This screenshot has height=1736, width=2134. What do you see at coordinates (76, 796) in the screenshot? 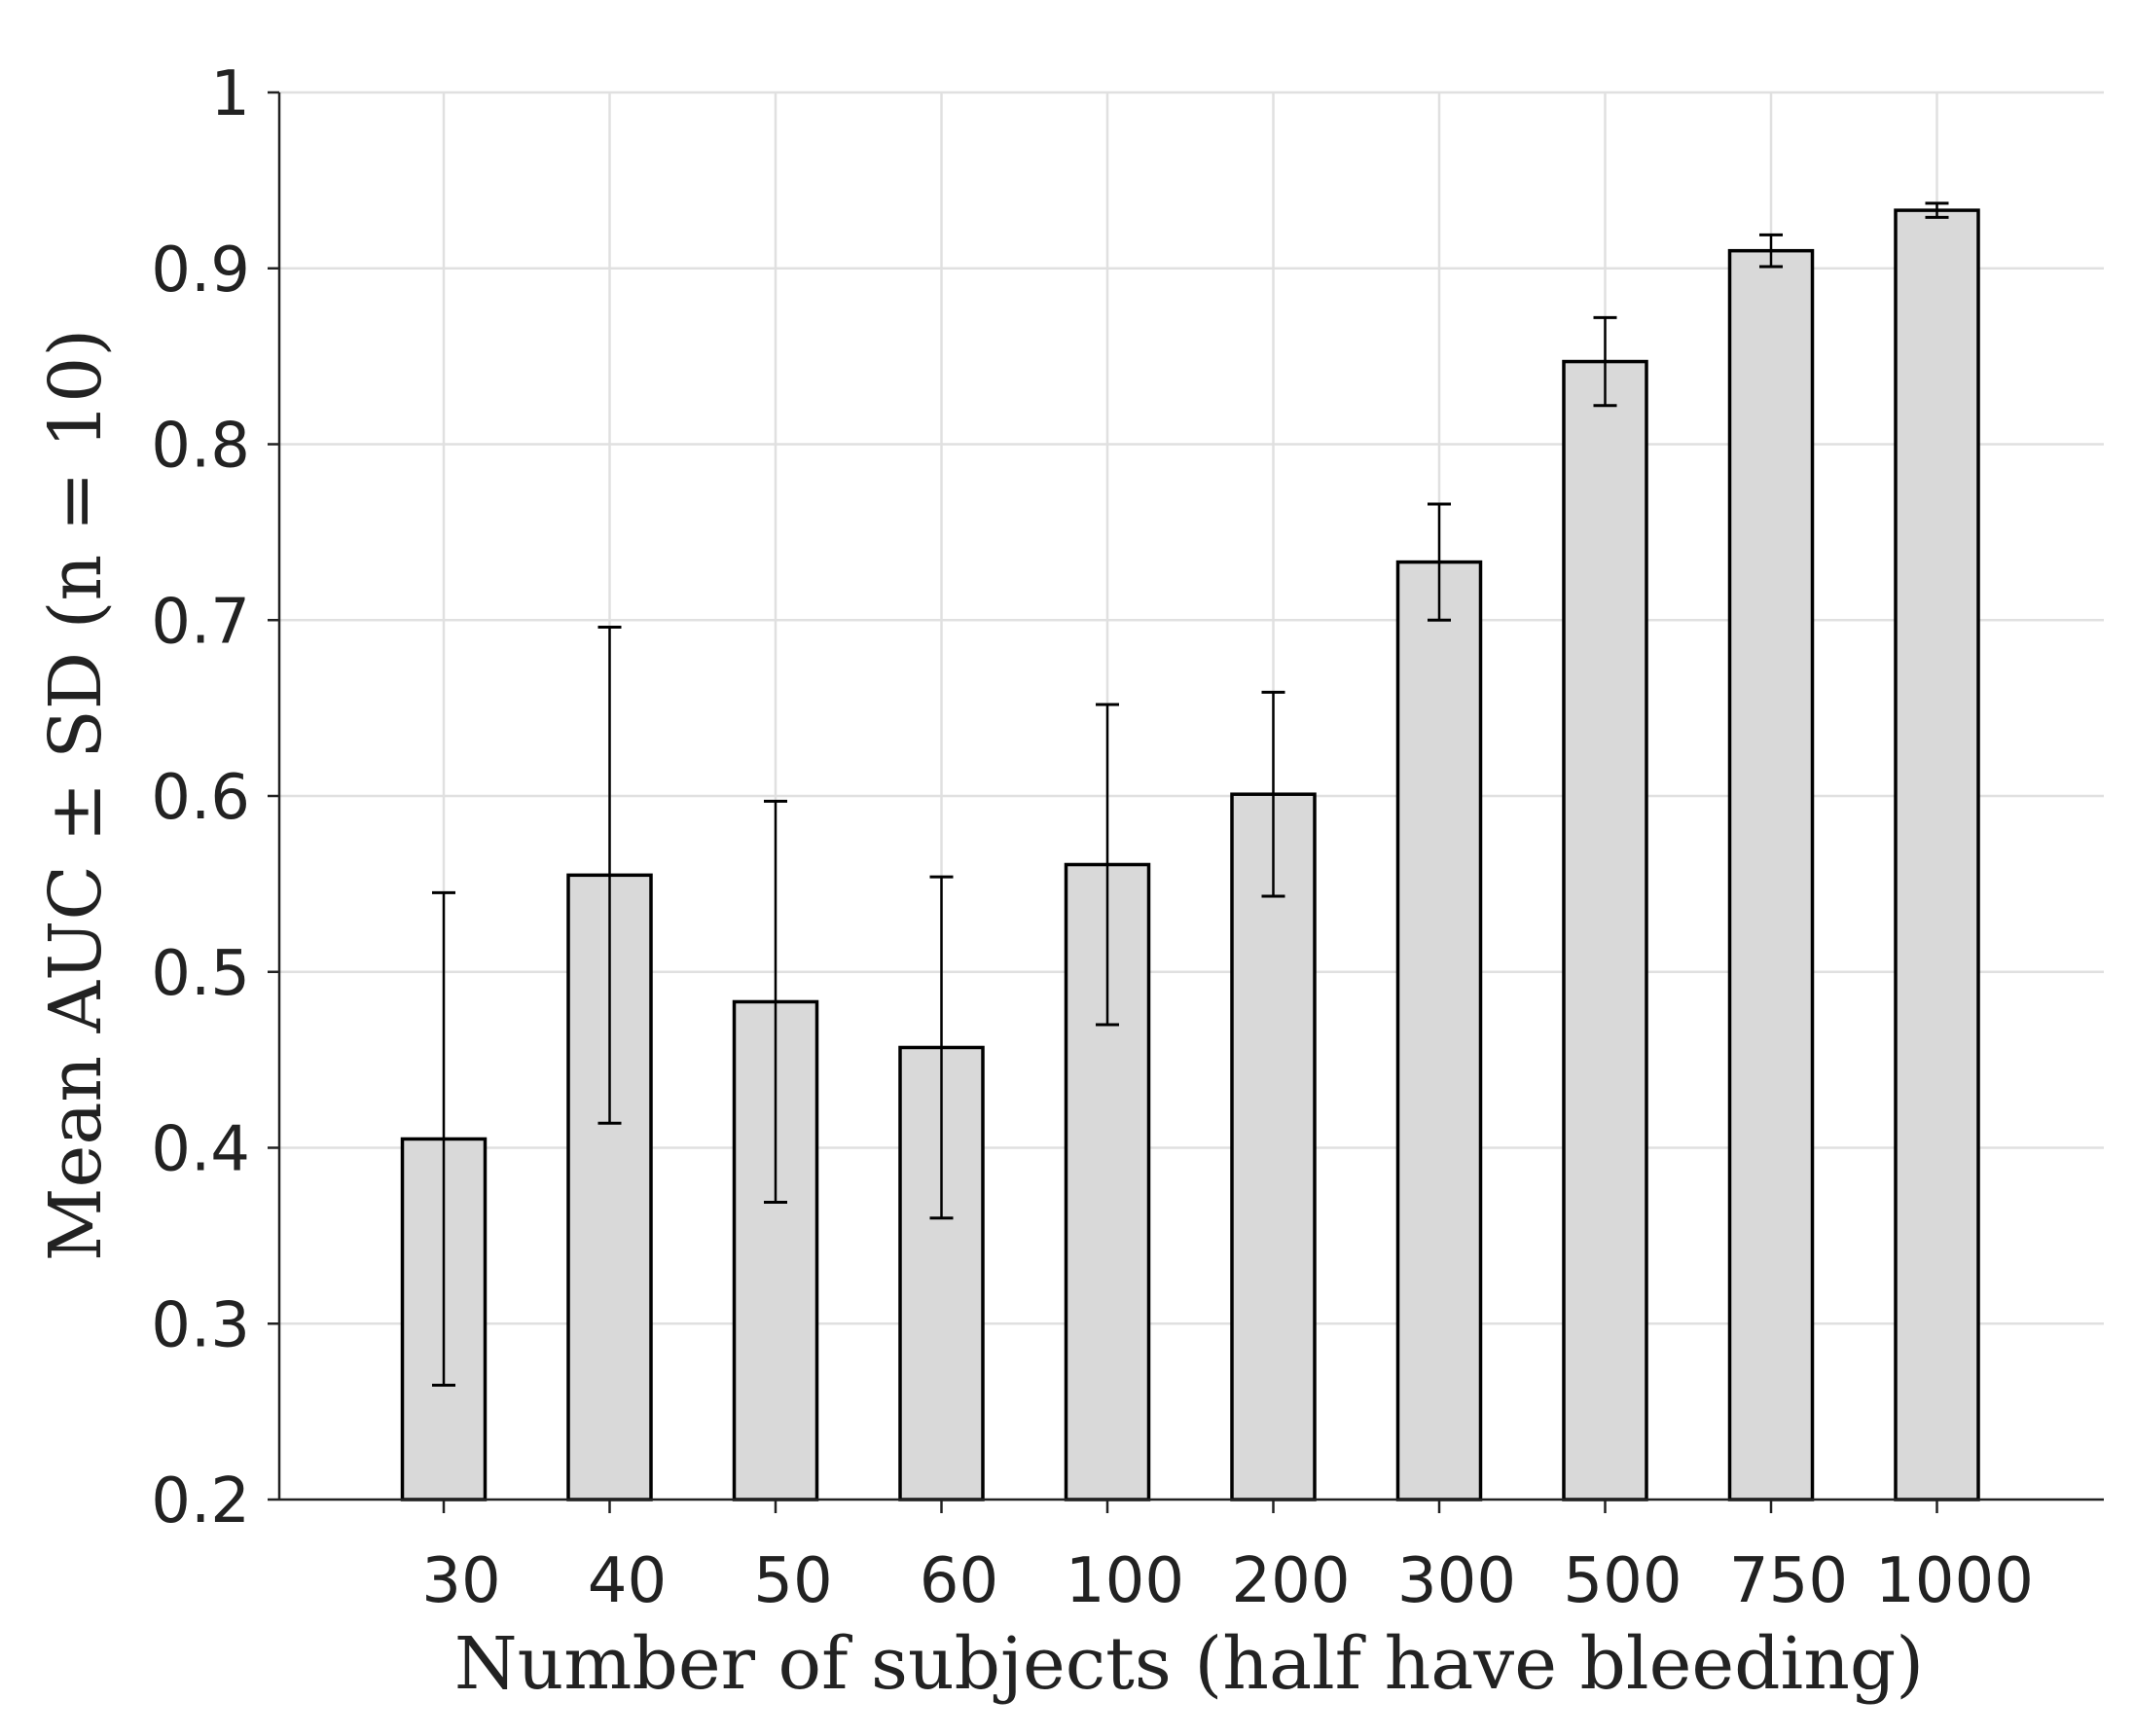
I see `y-axis-title: Mean AUC ± SD (n = 10)` at bounding box center [76, 796].